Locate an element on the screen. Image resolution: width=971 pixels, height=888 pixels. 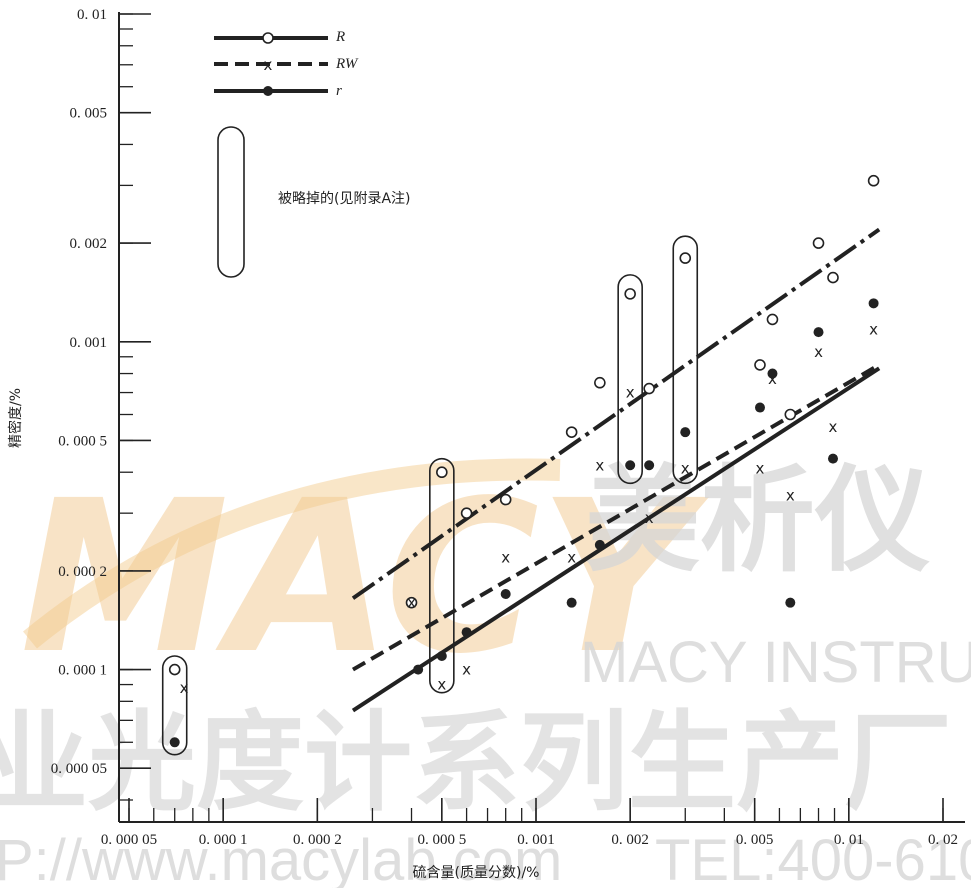
legend: R x RW r 被略掉的(见附录A注) is located at coordinates (312, 153).